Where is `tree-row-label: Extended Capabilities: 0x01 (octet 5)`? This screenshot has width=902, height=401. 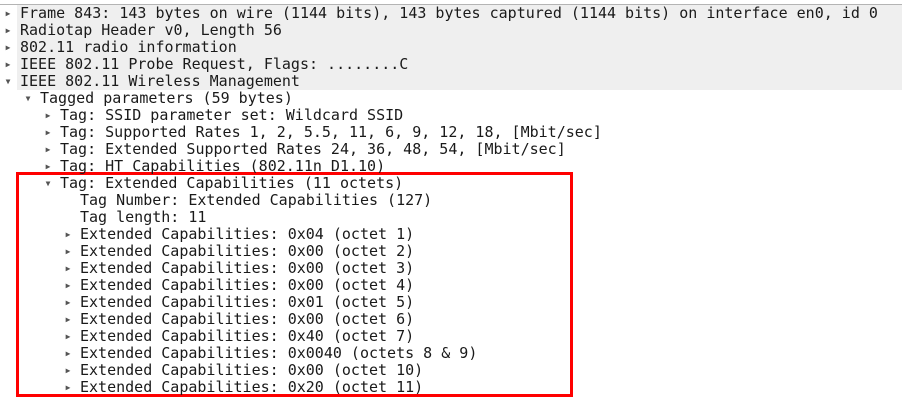
tree-row-label: Extended Capabilities: 0x01 (octet 5) is located at coordinates (247, 302).